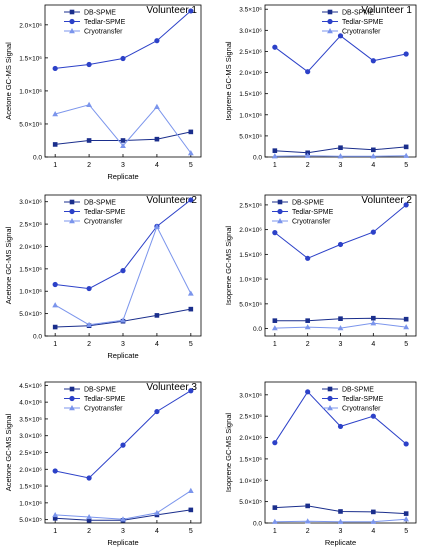 This screenshot has width=429, height=550. Describe the element at coordinates (123, 275) in the screenshot. I see `series-line` at that location.